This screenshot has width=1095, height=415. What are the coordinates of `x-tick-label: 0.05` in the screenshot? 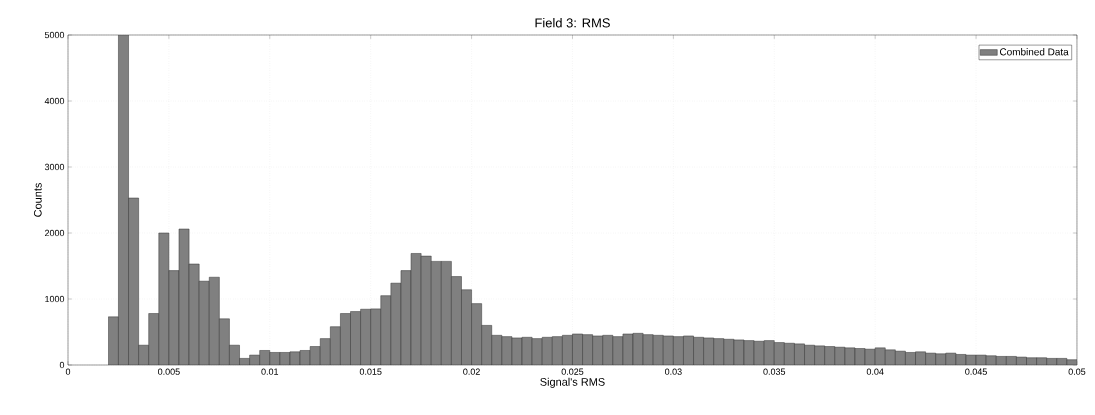 It's located at (1077, 371).